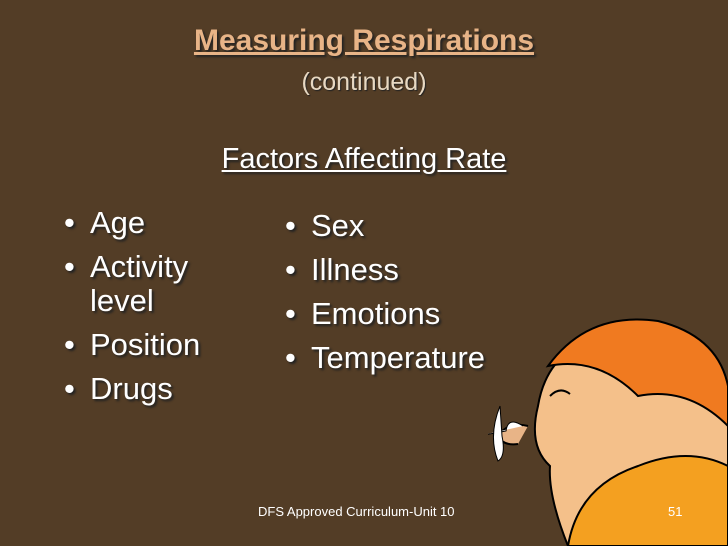 Image resolution: width=728 pixels, height=546 pixels. I want to click on list-item: Age, so click(154, 223).